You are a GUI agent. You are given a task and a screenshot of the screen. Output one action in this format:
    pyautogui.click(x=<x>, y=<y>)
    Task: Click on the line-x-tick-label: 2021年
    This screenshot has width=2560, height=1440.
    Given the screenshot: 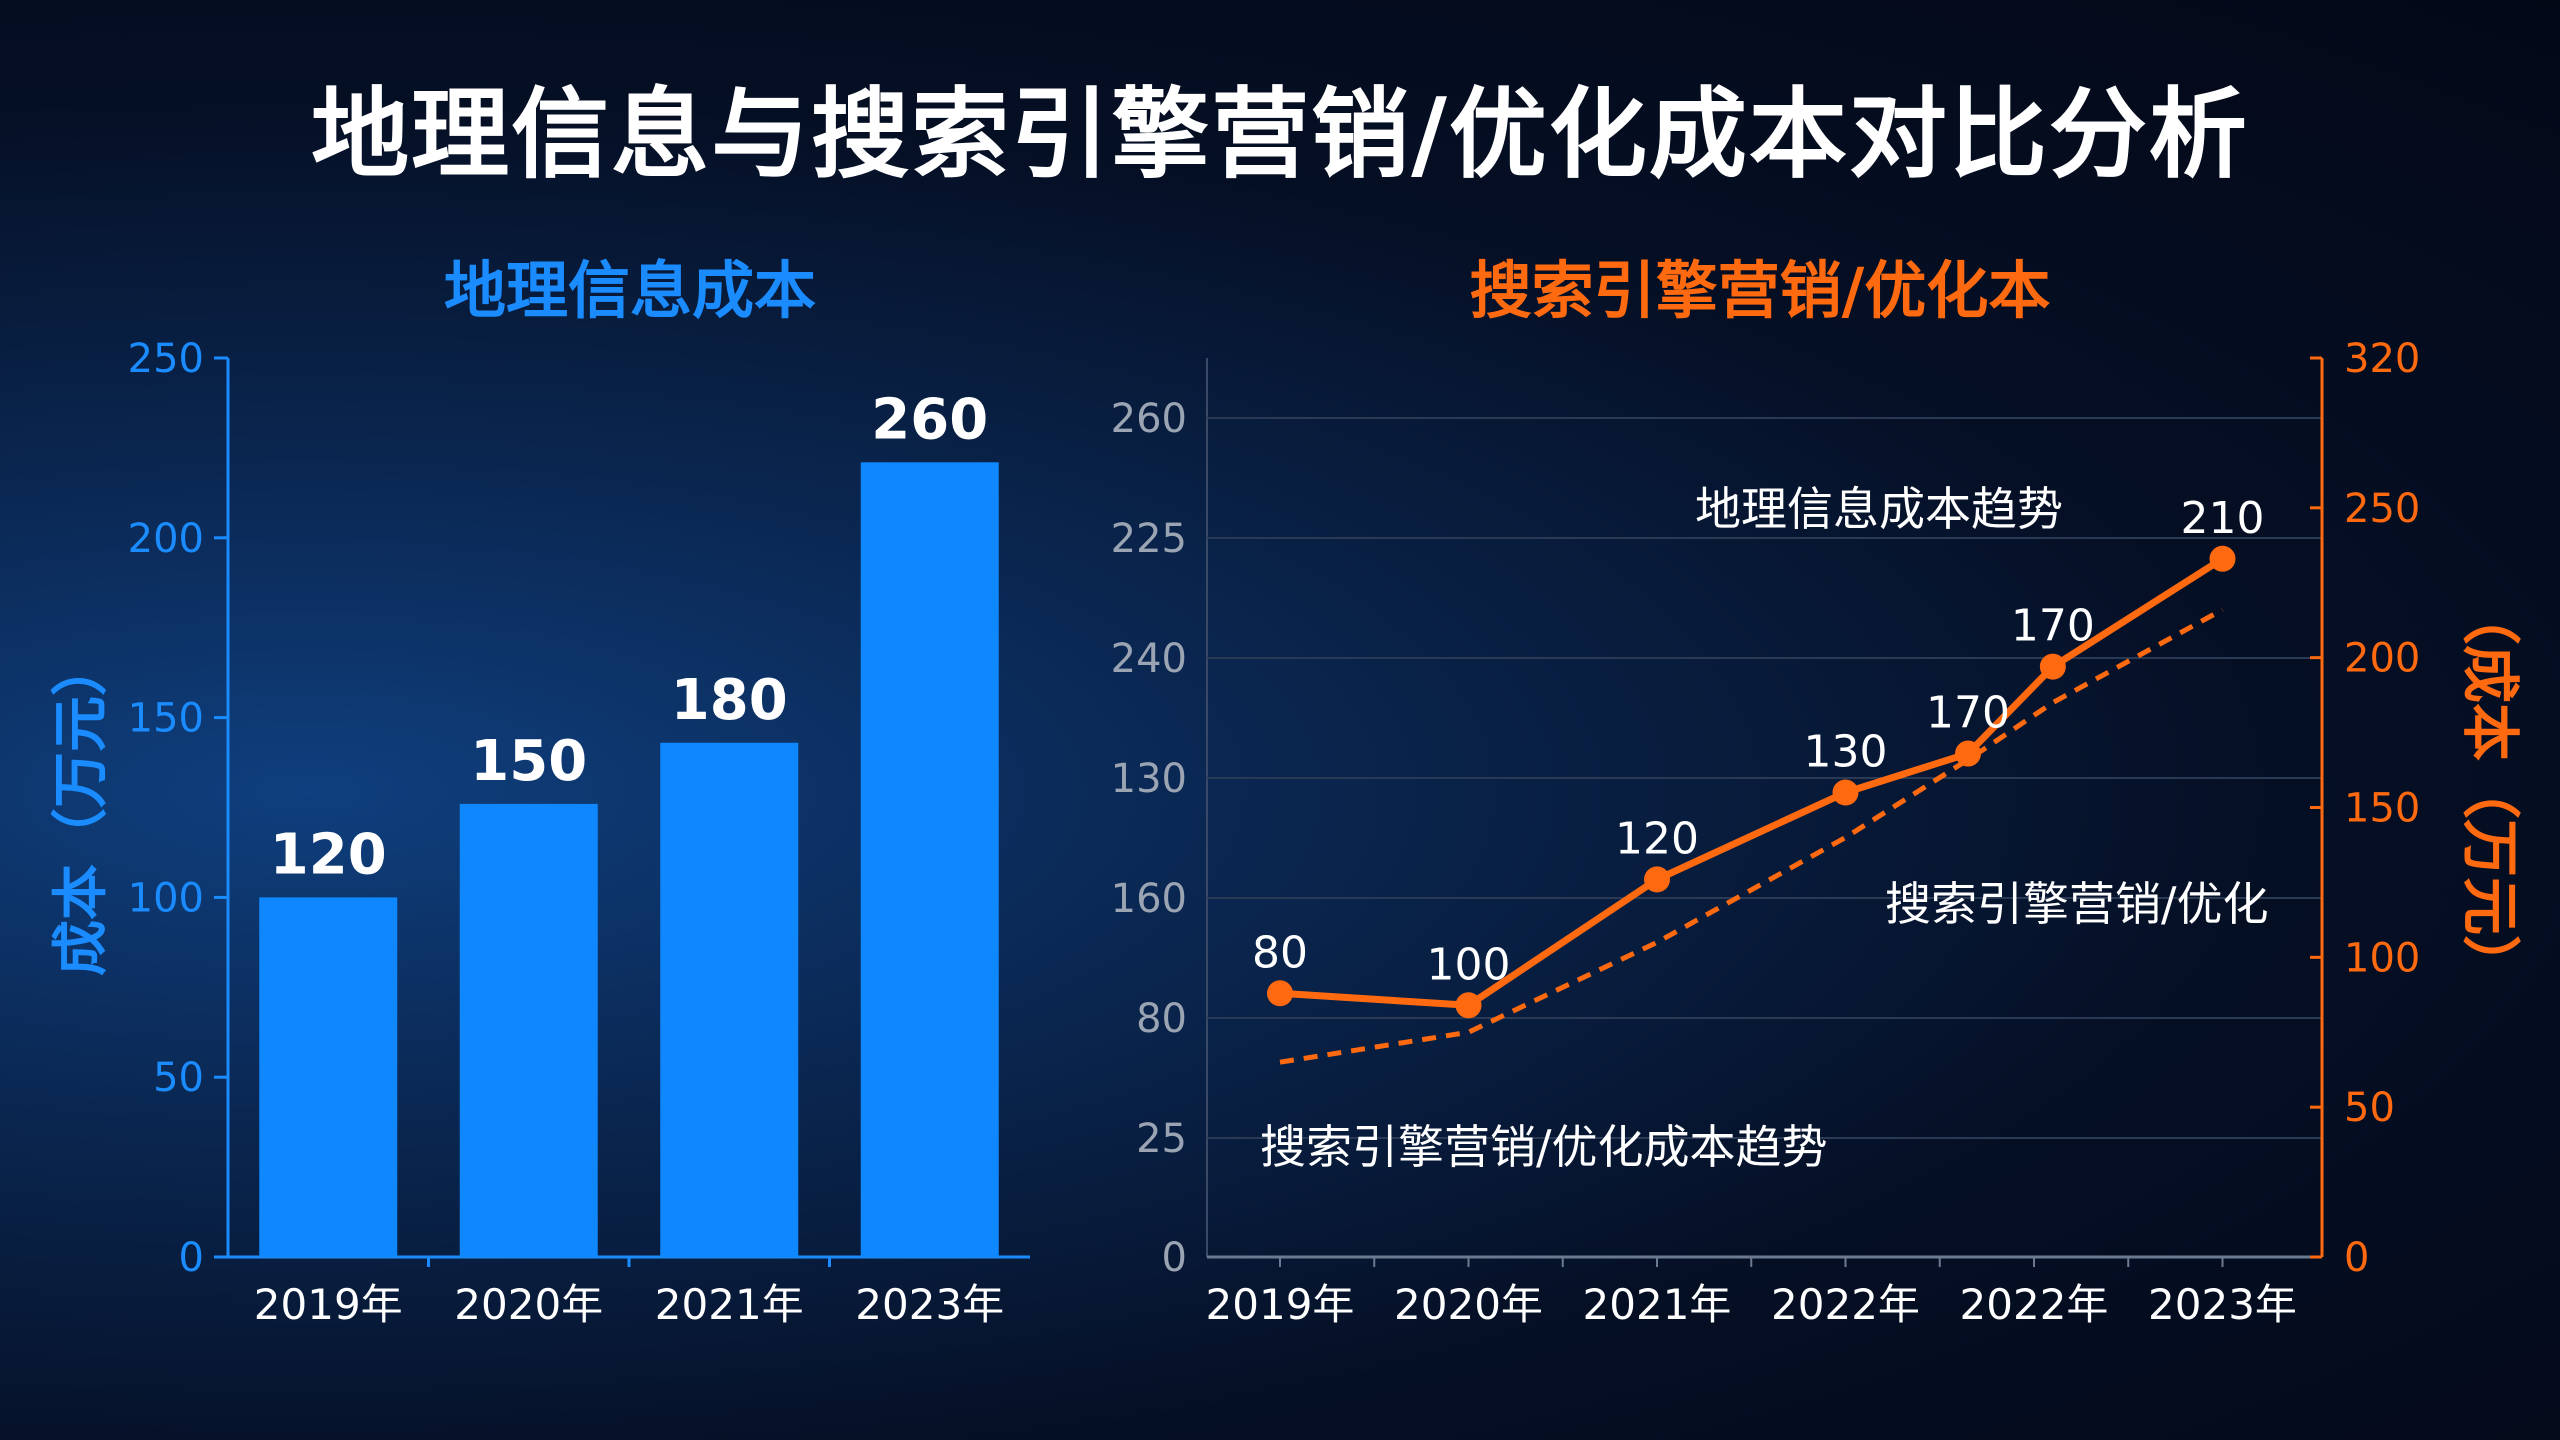 What is the action you would take?
    pyautogui.click(x=1657, y=1304)
    